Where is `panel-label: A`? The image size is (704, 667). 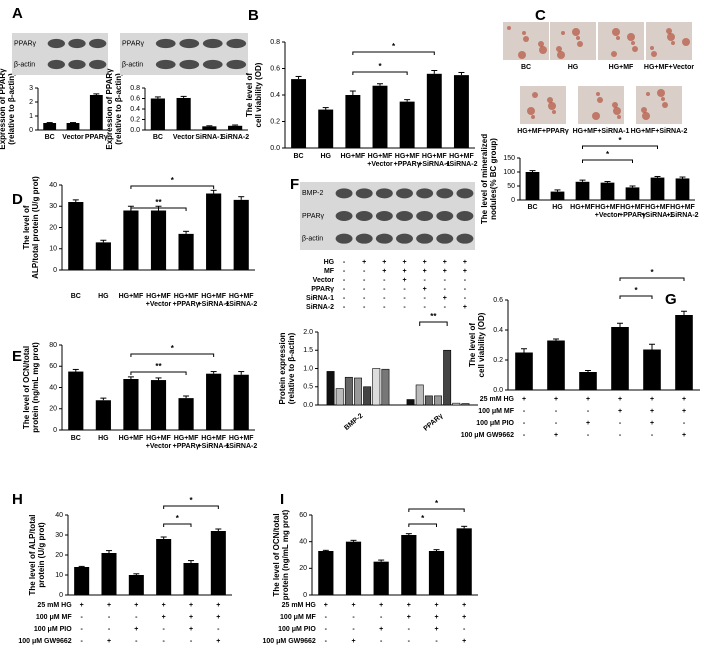
panel-label: A is located at coordinates (17, 13).